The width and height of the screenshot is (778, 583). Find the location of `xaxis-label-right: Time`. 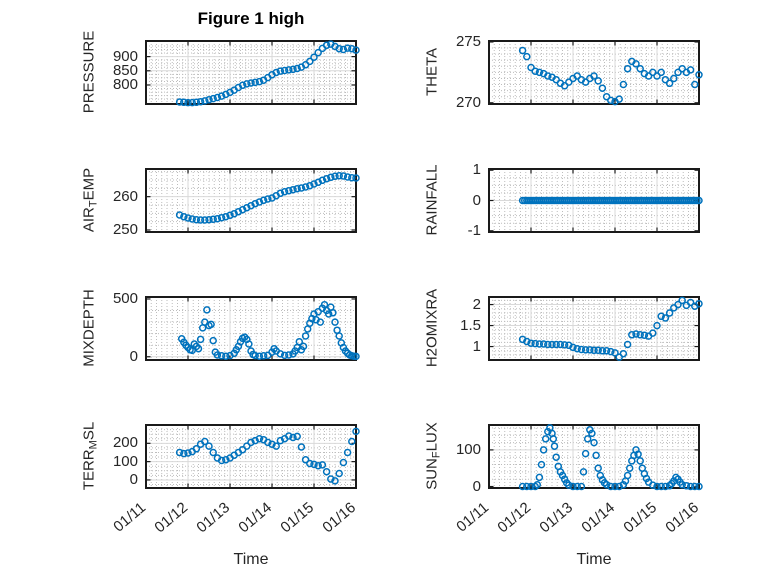

xaxis-label-right: Time is located at coordinates (594, 559).